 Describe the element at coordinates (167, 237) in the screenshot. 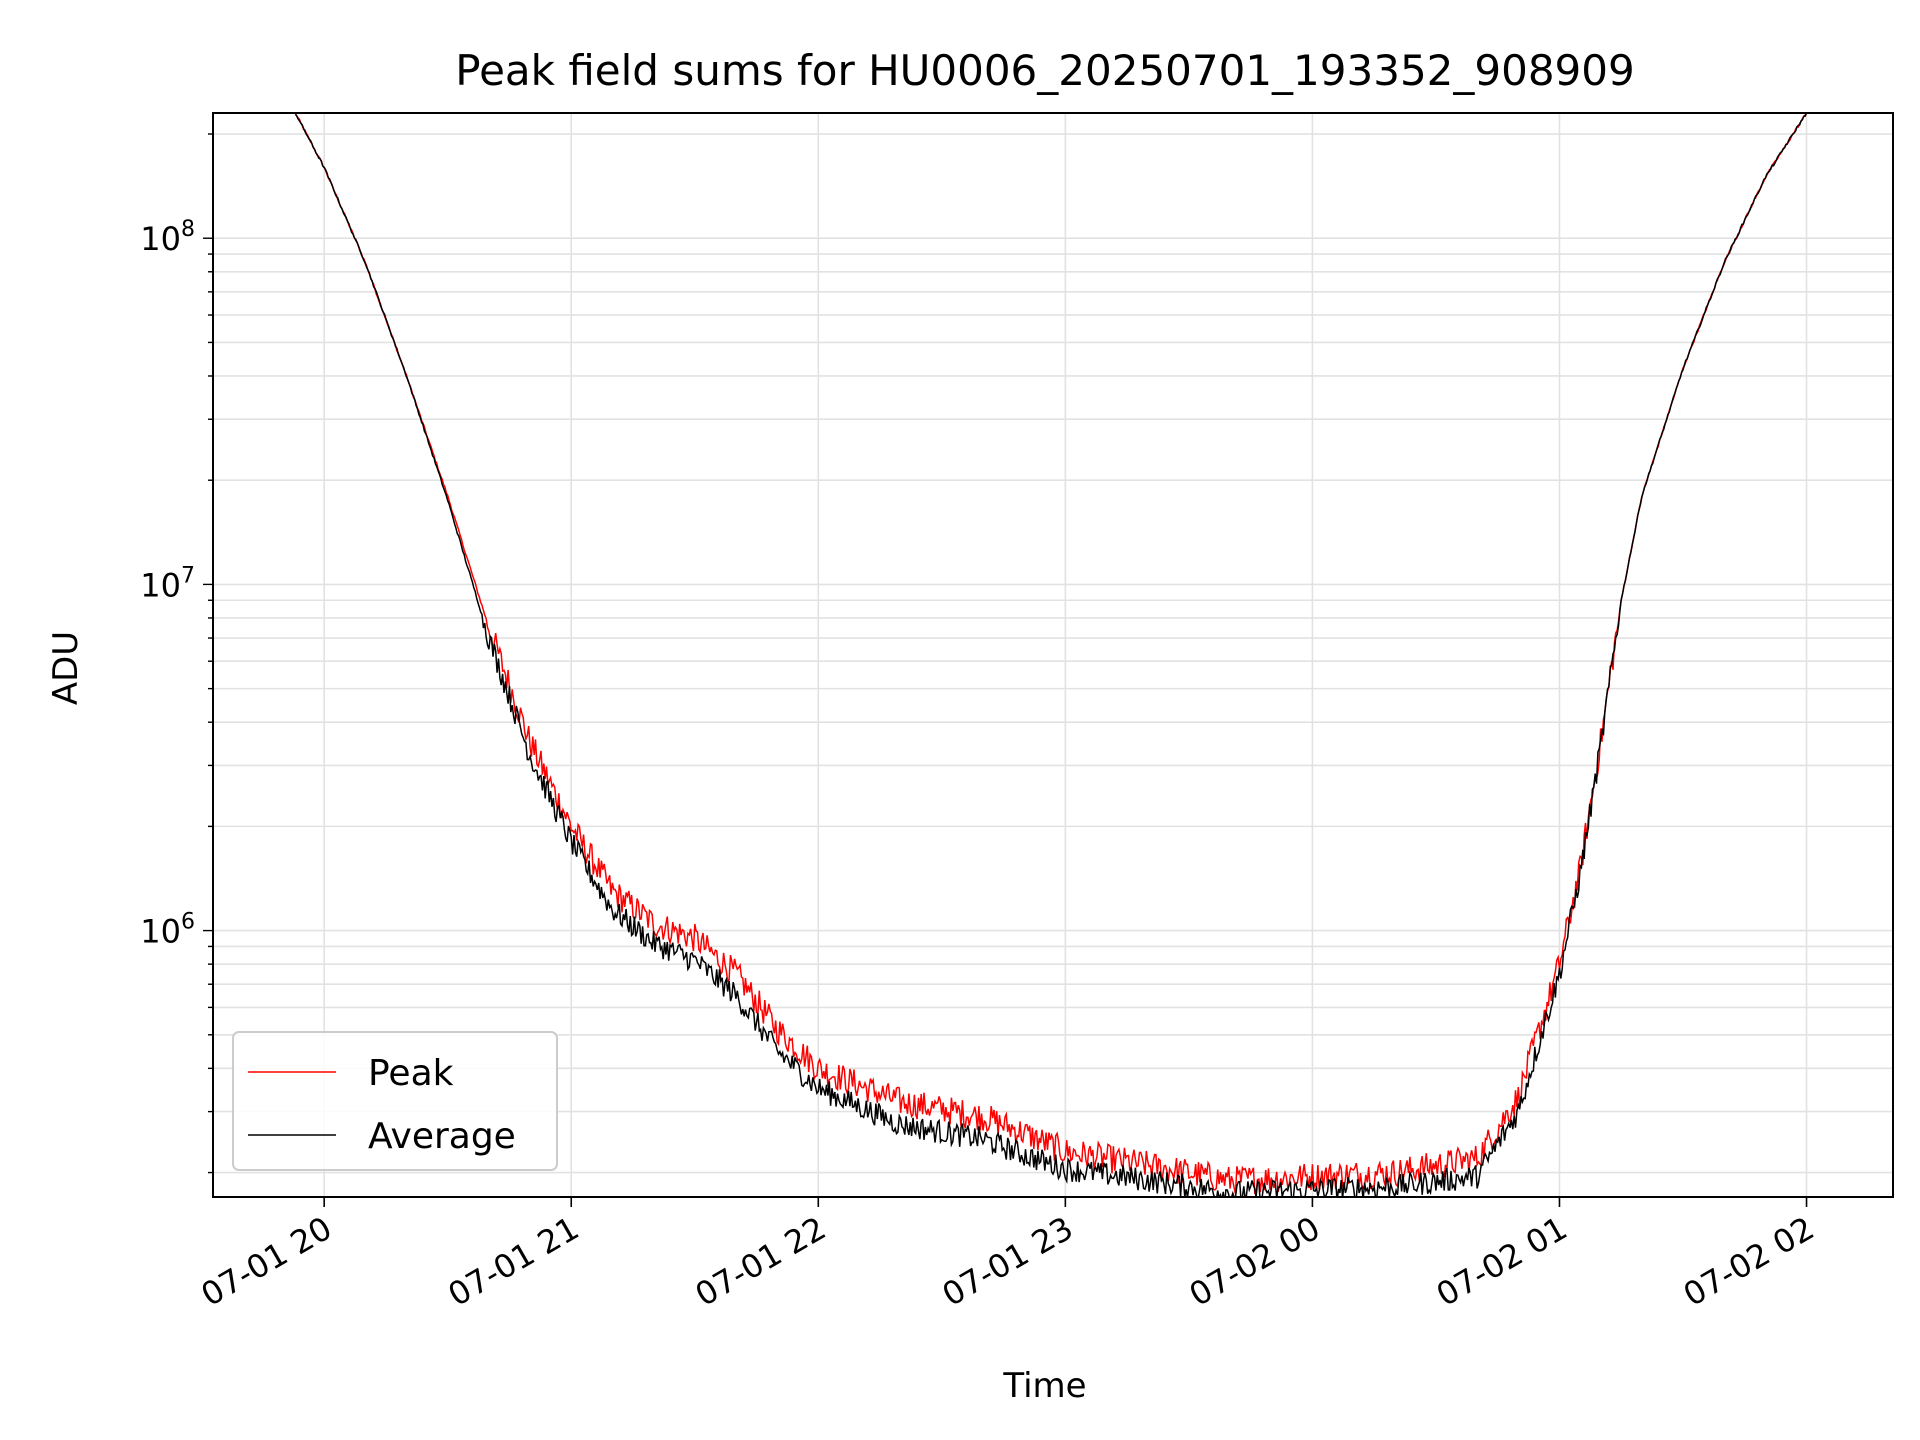

I see `y-tick-label: 108` at that location.